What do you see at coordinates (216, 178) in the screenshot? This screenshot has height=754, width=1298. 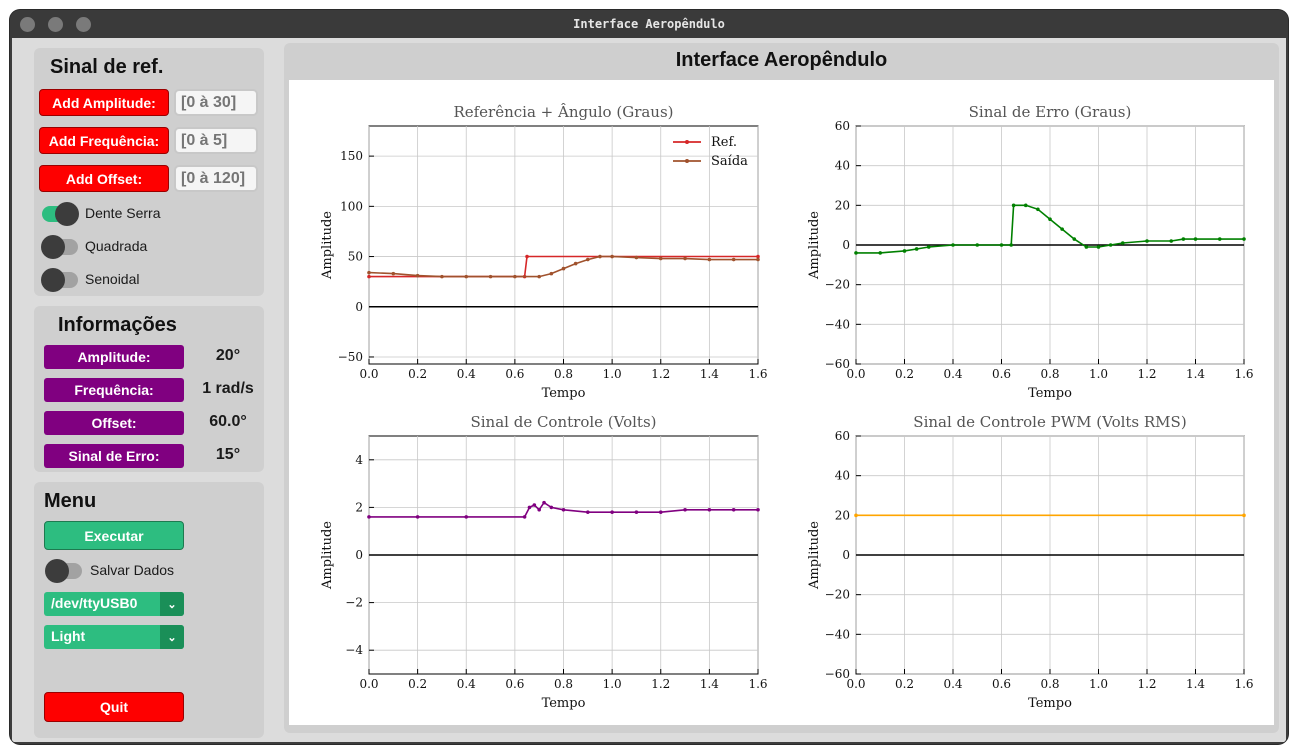 I see `offset-input` at bounding box center [216, 178].